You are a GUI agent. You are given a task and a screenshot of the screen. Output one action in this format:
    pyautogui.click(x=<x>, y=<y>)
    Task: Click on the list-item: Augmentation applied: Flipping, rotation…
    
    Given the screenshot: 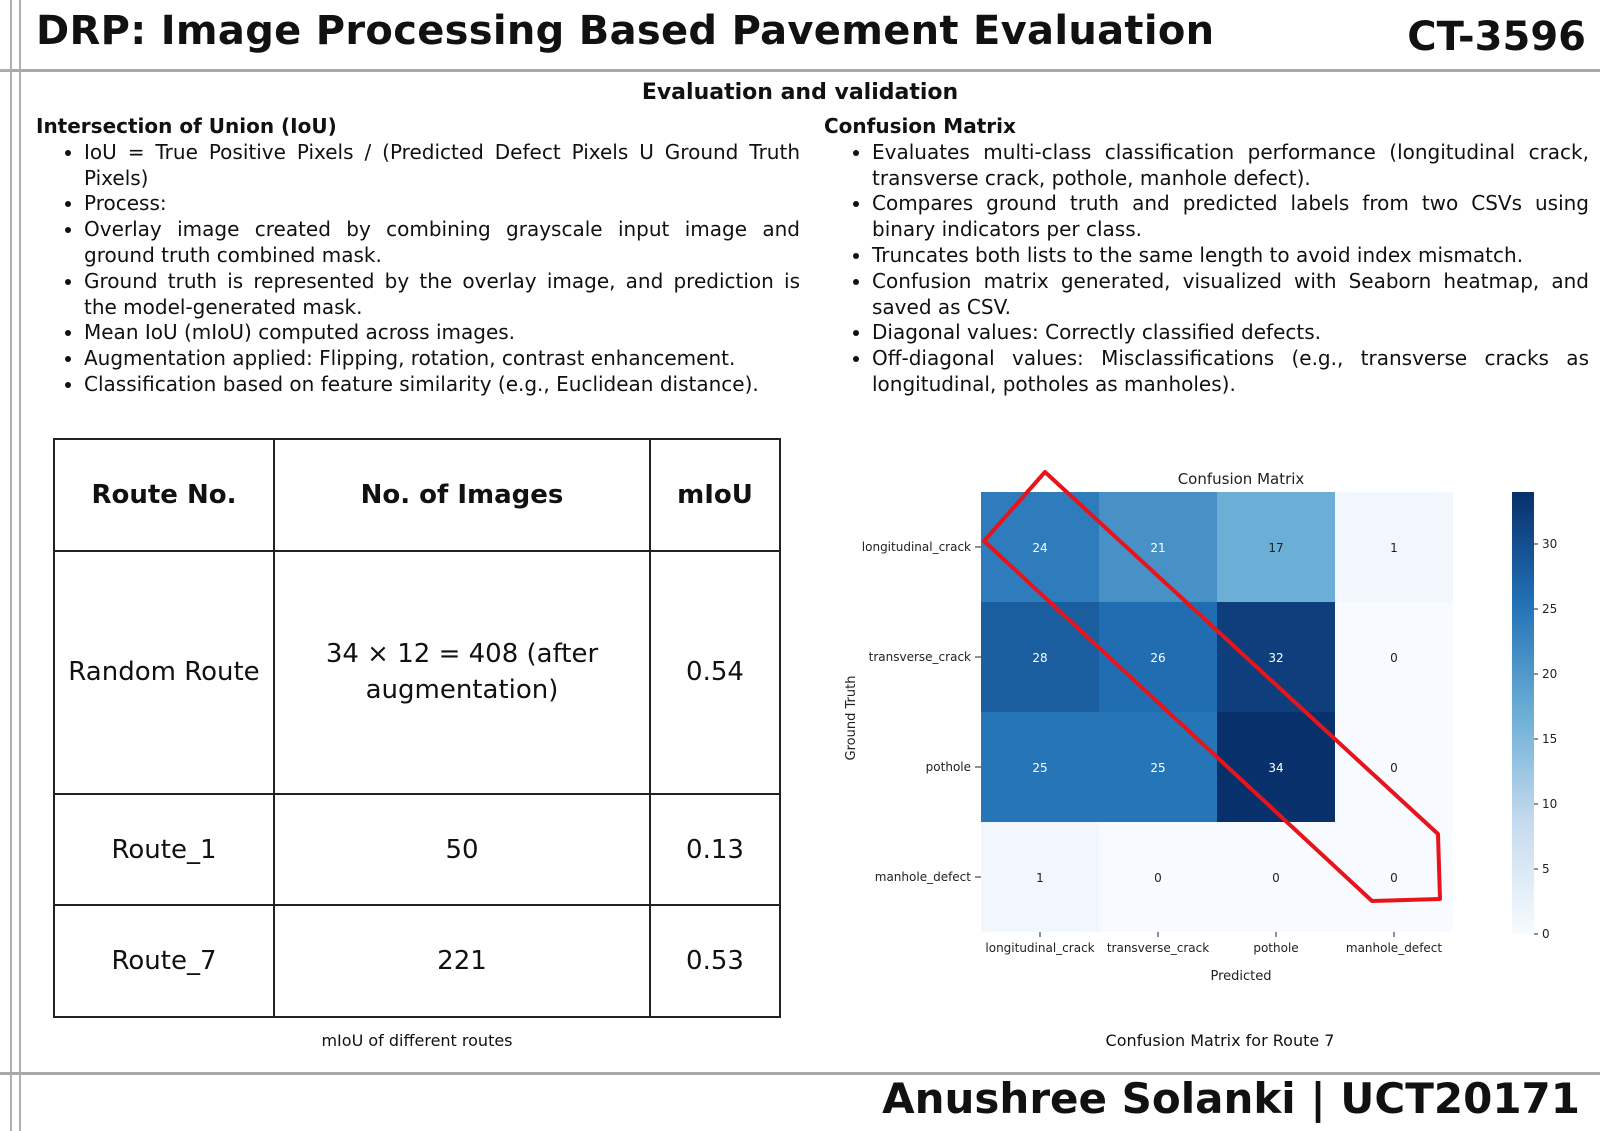 What is the action you would take?
    pyautogui.click(x=442, y=359)
    